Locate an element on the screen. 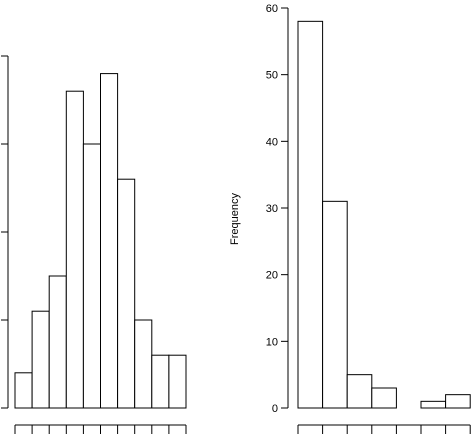  right-y-ticks: 0 10 20 30 40 50 60 is located at coordinates (277, 209).